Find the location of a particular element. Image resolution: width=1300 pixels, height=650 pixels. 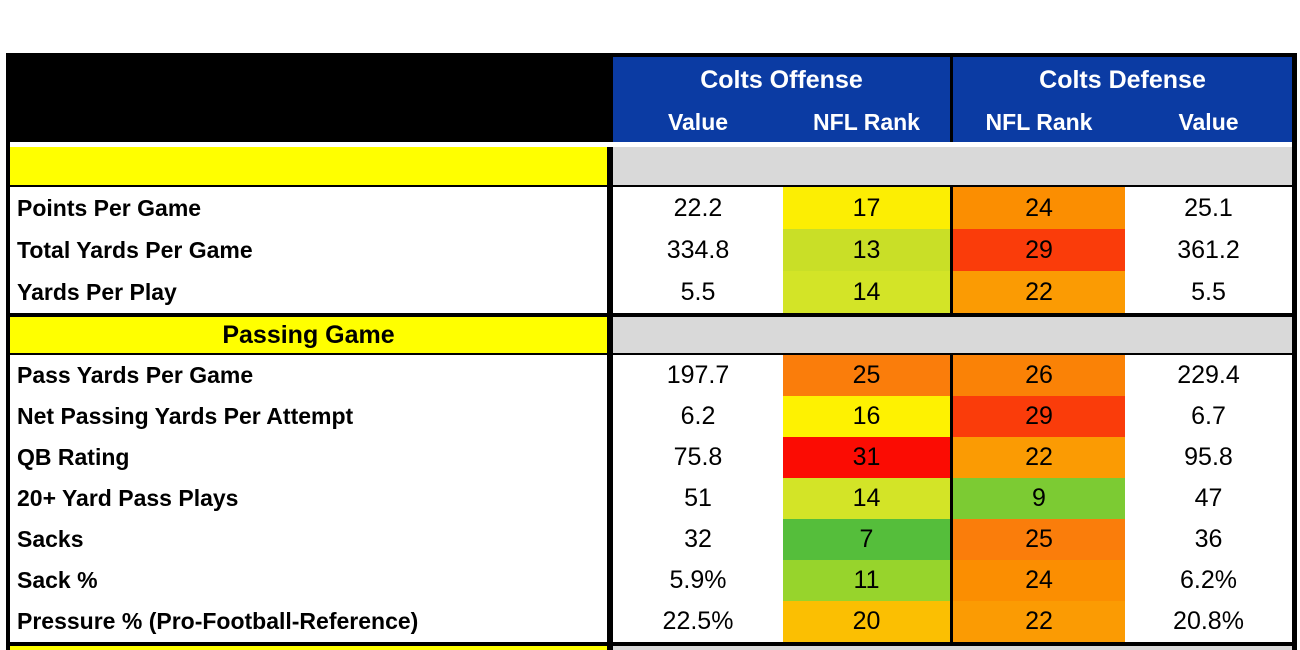

offense-rank-col-header: NFL Rank is located at coordinates (866, 122).